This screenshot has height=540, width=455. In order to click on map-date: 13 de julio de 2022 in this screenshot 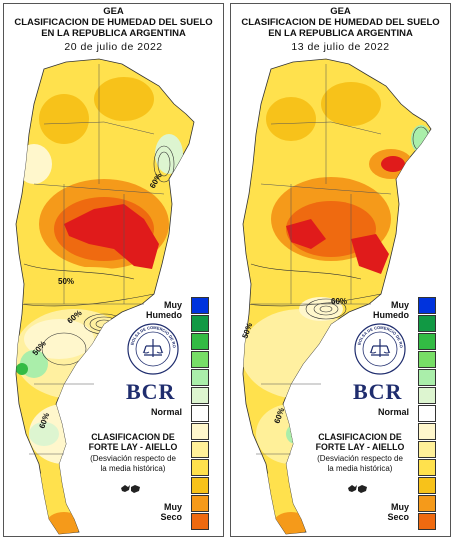, I will do `click(340, 47)`.